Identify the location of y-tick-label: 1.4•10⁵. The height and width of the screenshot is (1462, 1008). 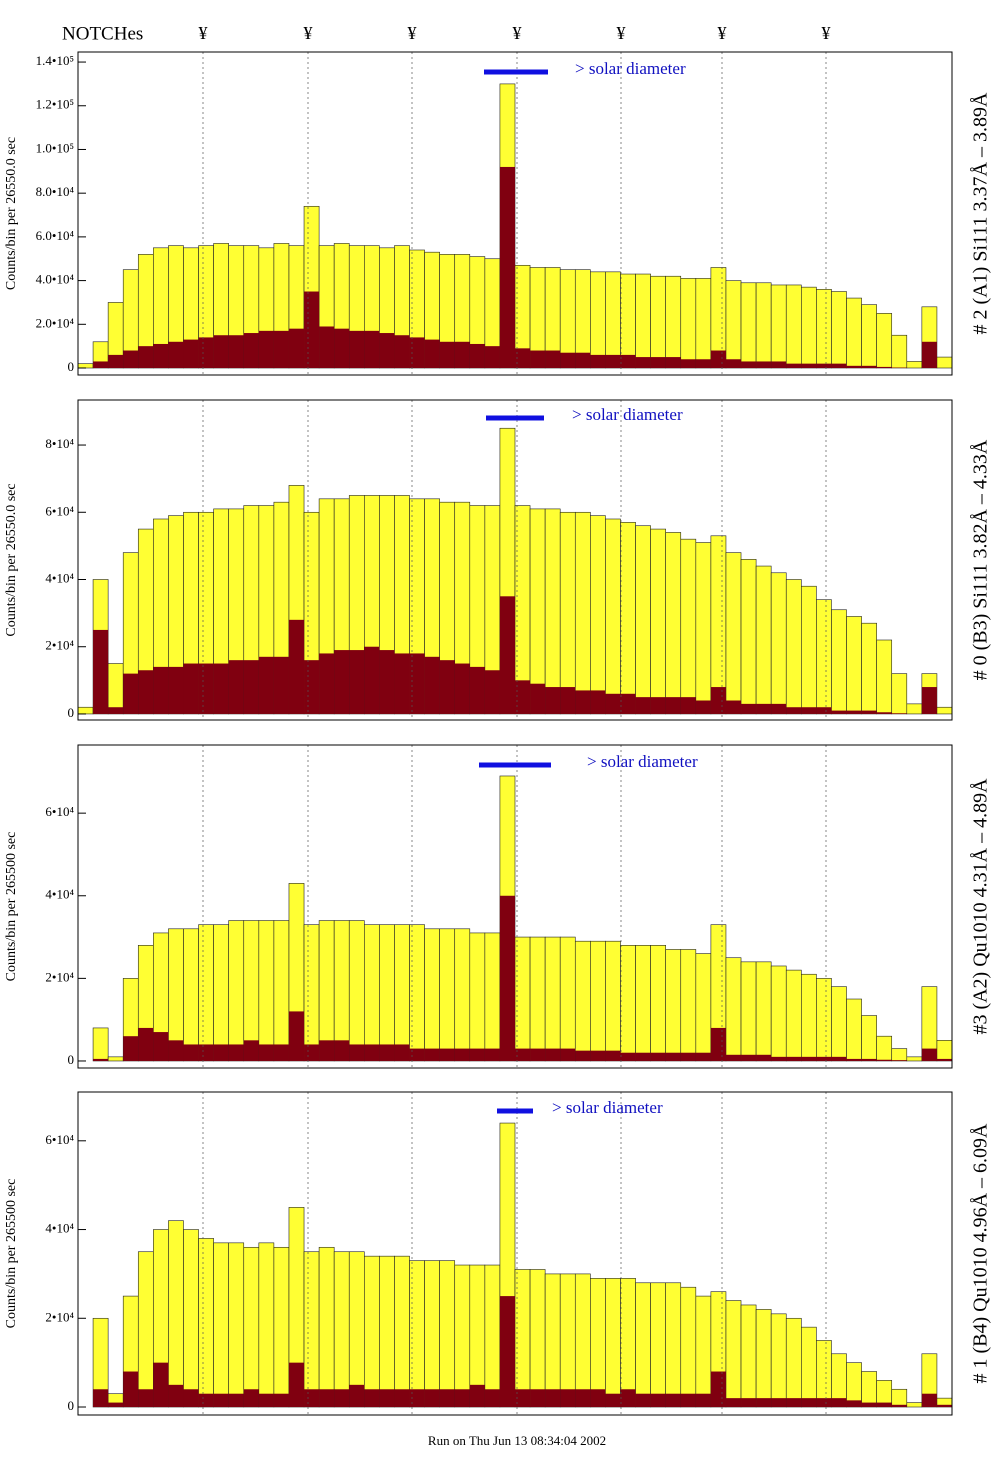
(55, 60).